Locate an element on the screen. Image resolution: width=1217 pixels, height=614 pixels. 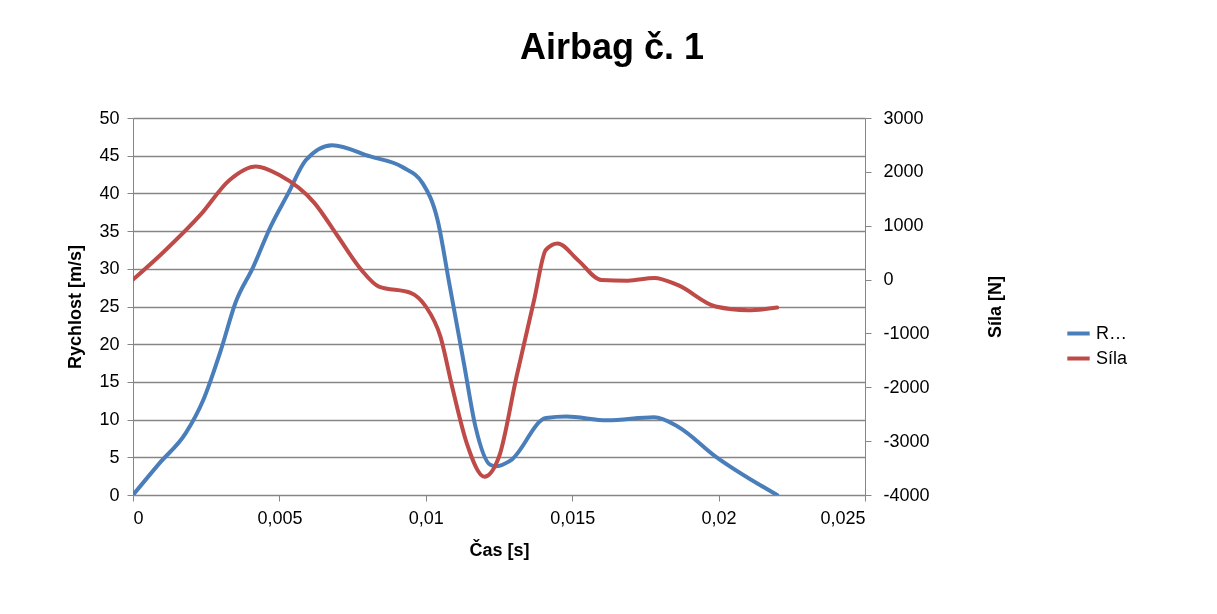
y2-tick-label: -2000 is located at coordinates (906, 386).